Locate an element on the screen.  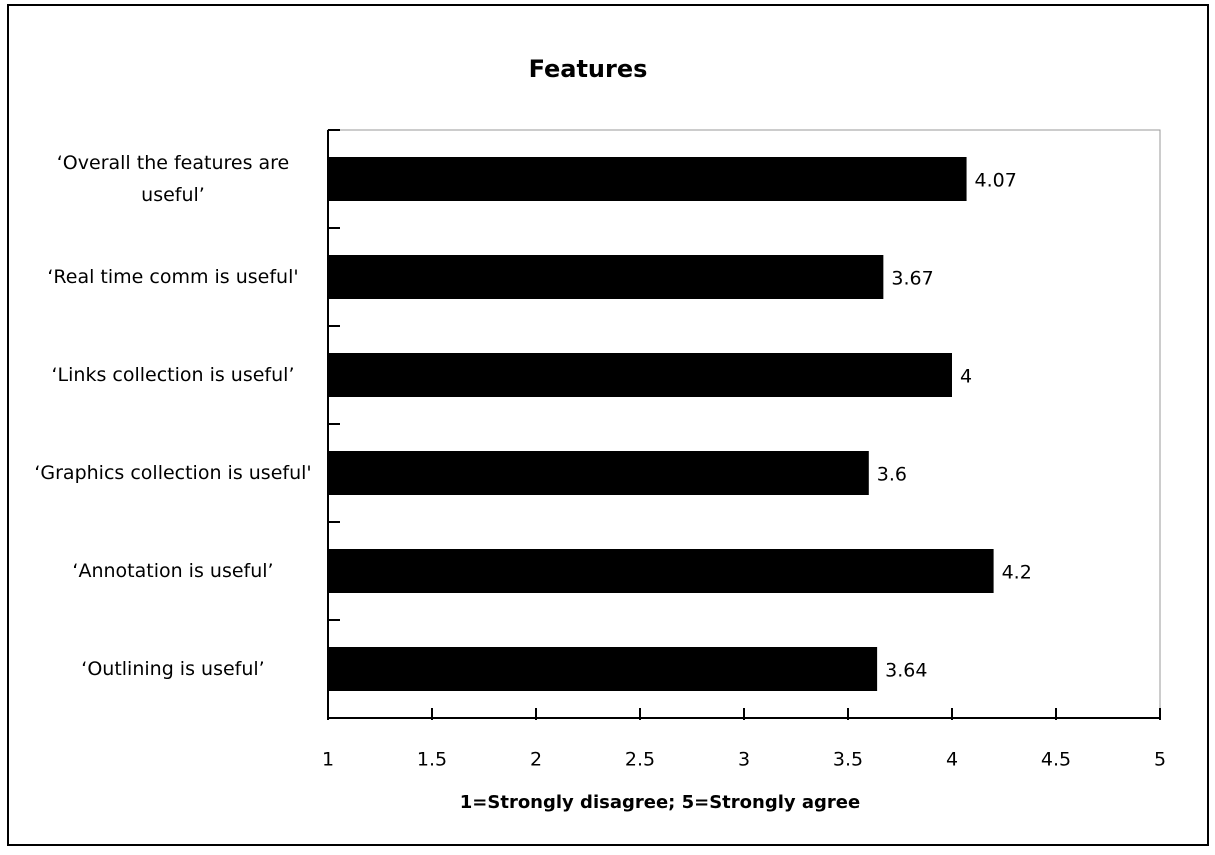
category-label: ‘Real time comm is useful' is located at coordinates (173, 277).